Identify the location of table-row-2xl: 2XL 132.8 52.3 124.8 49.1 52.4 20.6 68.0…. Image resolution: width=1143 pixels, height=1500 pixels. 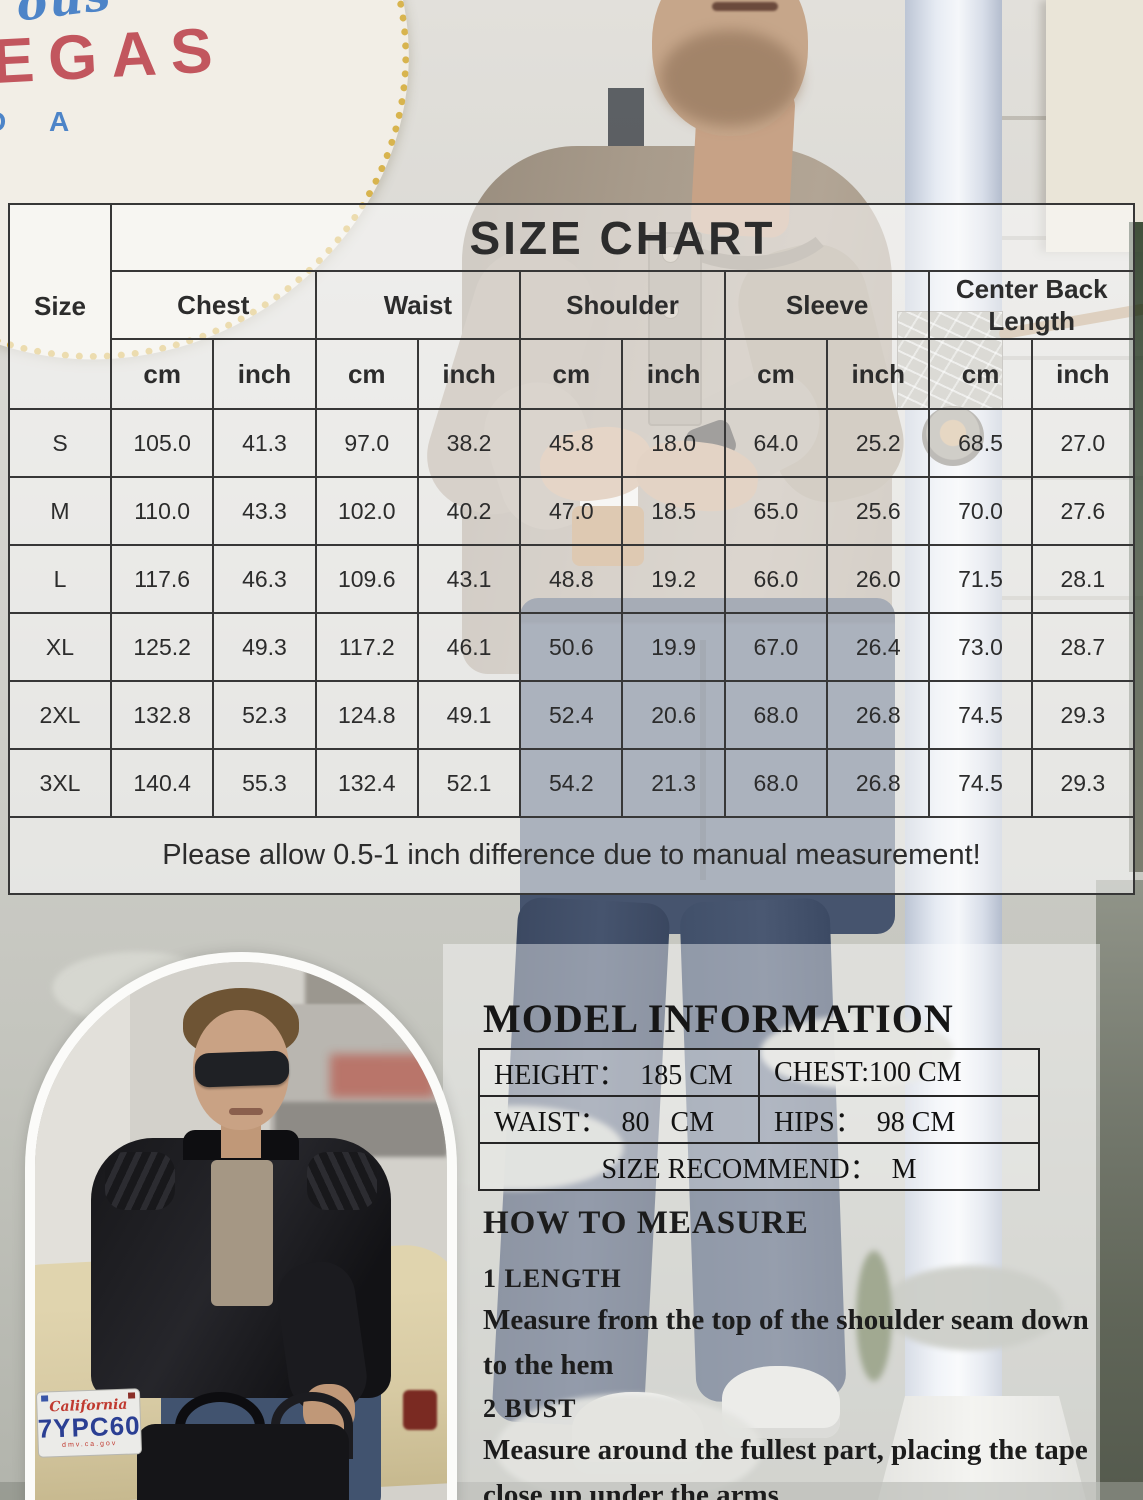
(572, 715).